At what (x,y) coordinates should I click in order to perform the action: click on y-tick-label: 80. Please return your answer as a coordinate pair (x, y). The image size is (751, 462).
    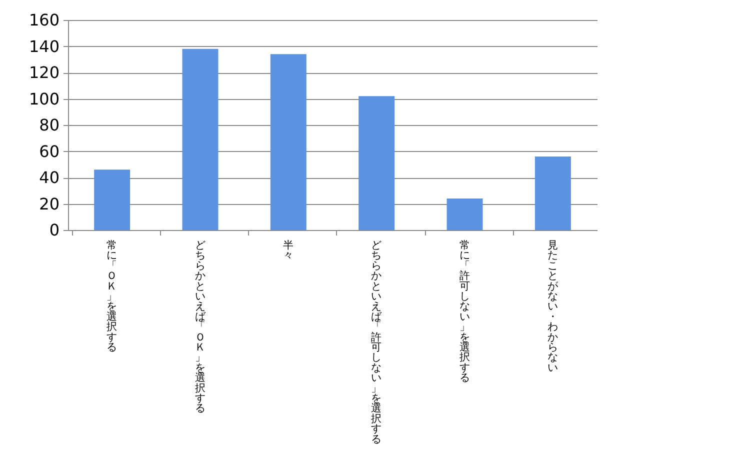
    Looking at the image, I should click on (49, 125).